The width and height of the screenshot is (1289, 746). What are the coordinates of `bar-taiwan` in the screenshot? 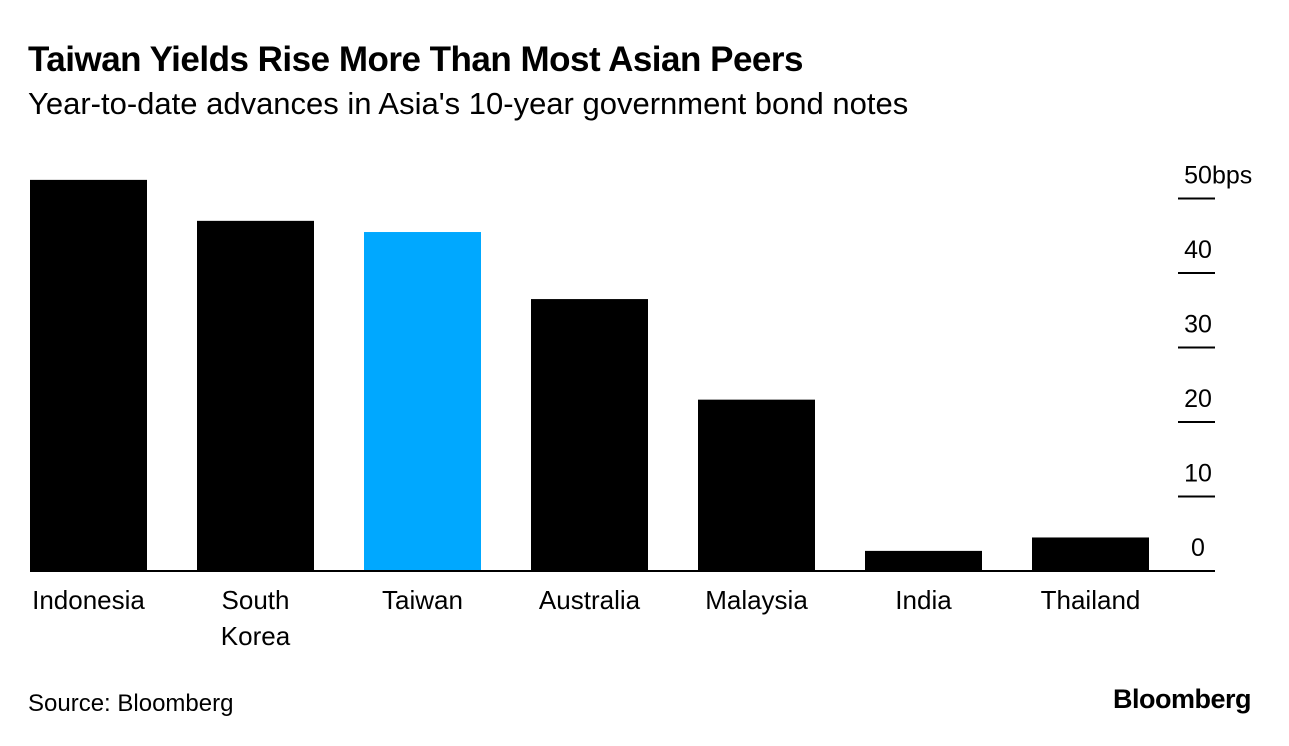 It's located at (422, 401).